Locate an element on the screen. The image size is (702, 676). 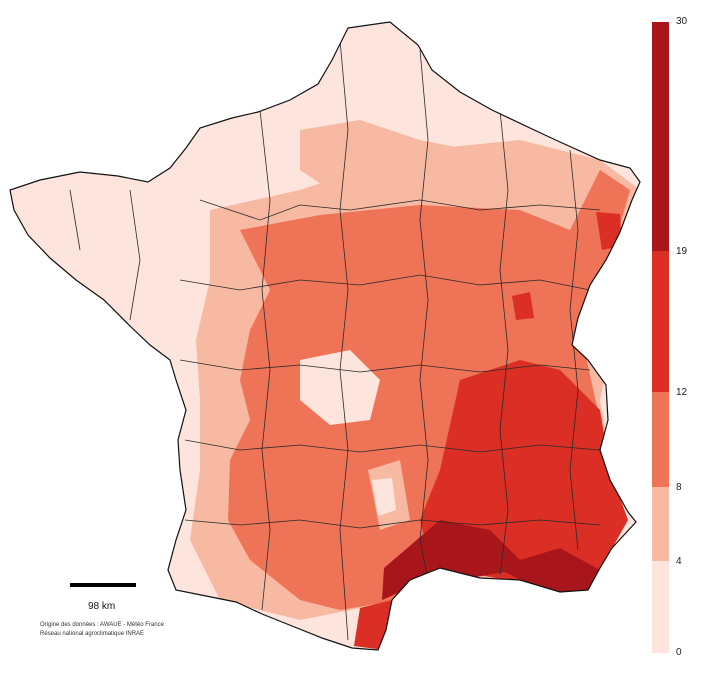
zone-12-19-spot1 is located at coordinates (523, 306).